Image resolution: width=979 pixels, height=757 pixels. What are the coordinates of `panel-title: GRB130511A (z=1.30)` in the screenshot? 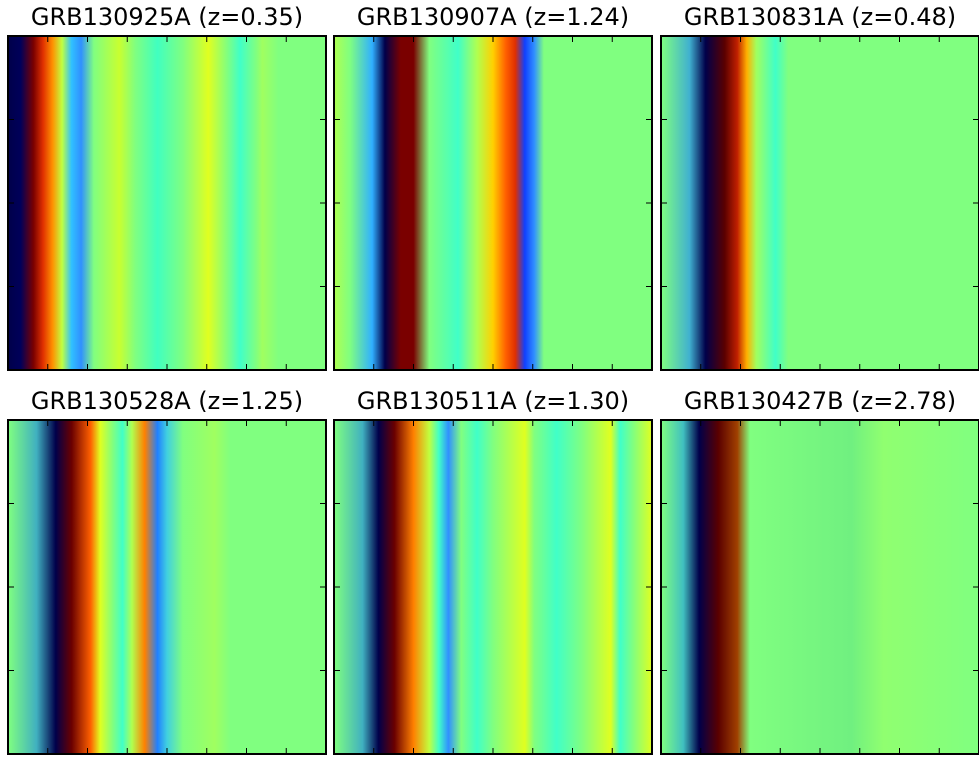 It's located at (493, 401).